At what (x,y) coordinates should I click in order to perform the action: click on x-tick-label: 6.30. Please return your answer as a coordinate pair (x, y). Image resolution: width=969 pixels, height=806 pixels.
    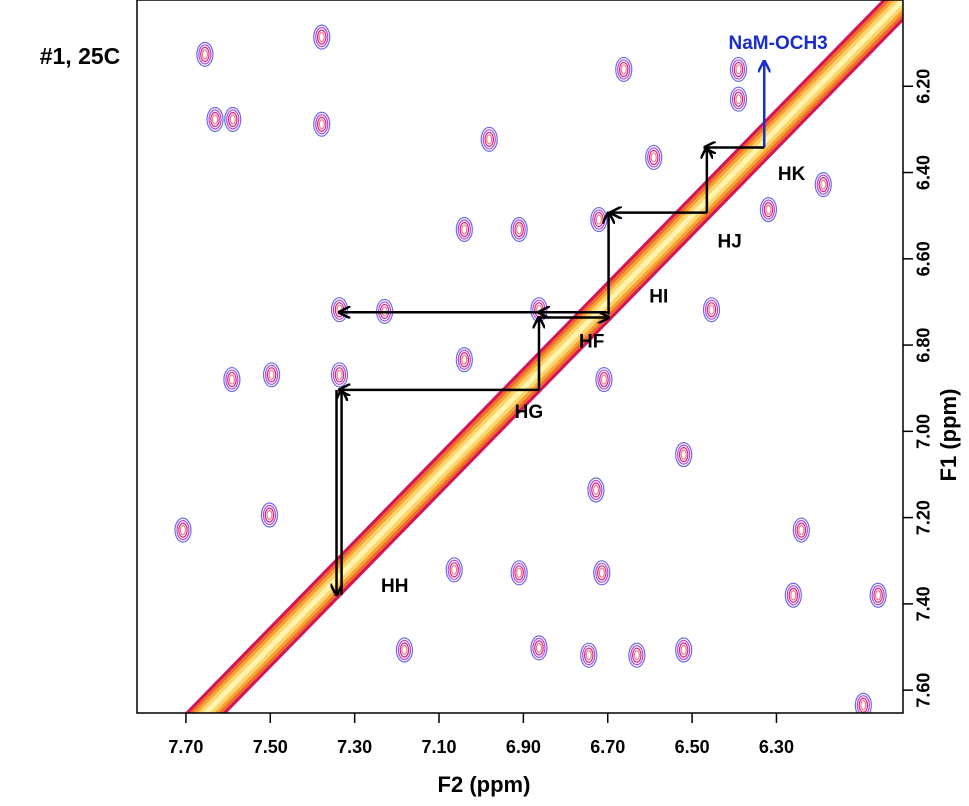
    Looking at the image, I should click on (776, 747).